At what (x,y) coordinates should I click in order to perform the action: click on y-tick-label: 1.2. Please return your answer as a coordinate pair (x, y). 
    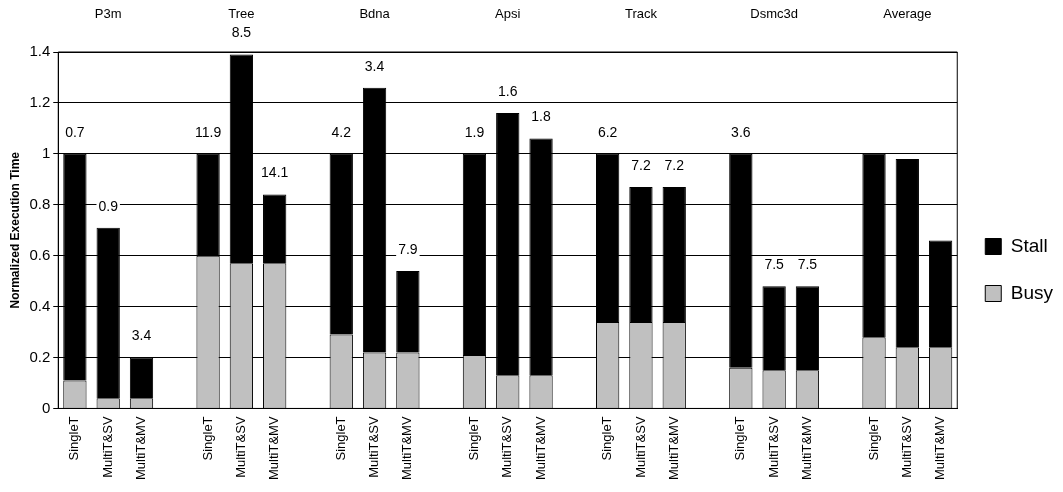
    Looking at the image, I should click on (40, 102).